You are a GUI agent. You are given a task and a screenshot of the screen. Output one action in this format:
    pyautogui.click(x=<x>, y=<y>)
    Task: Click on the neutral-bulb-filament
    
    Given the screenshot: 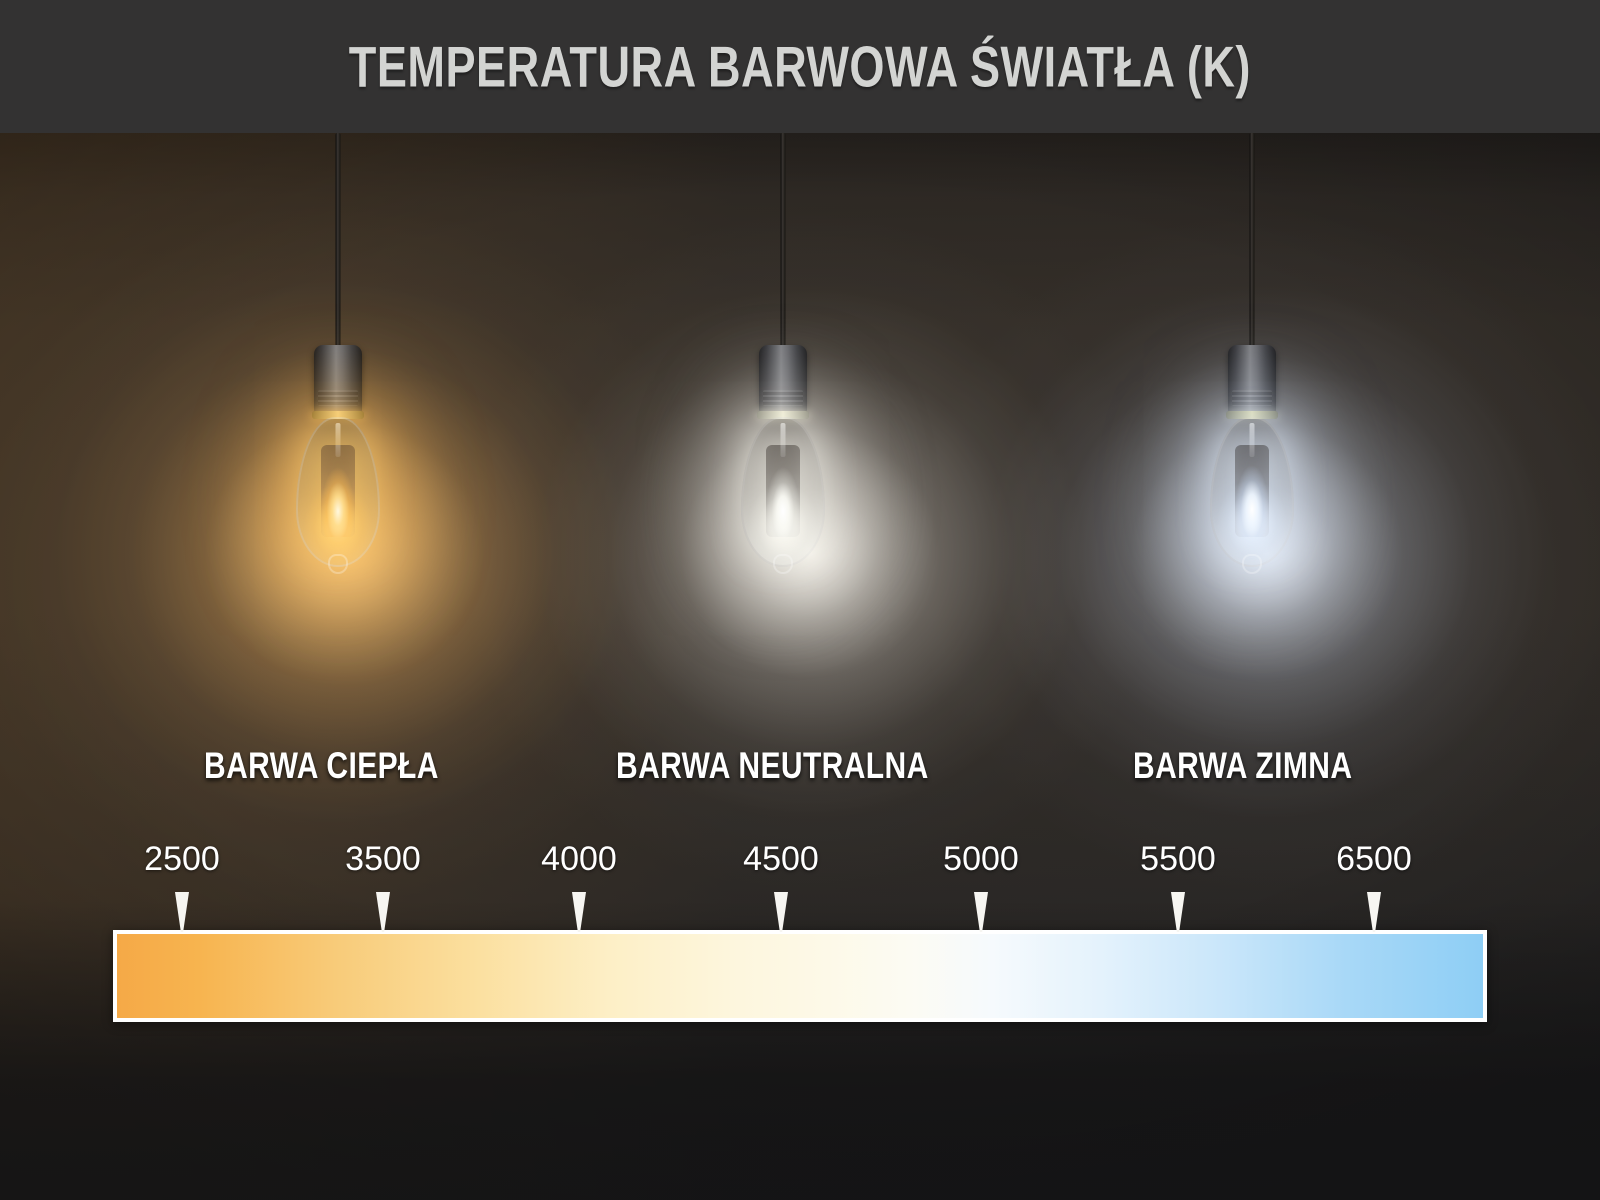 What is the action you would take?
    pyautogui.click(x=783, y=491)
    